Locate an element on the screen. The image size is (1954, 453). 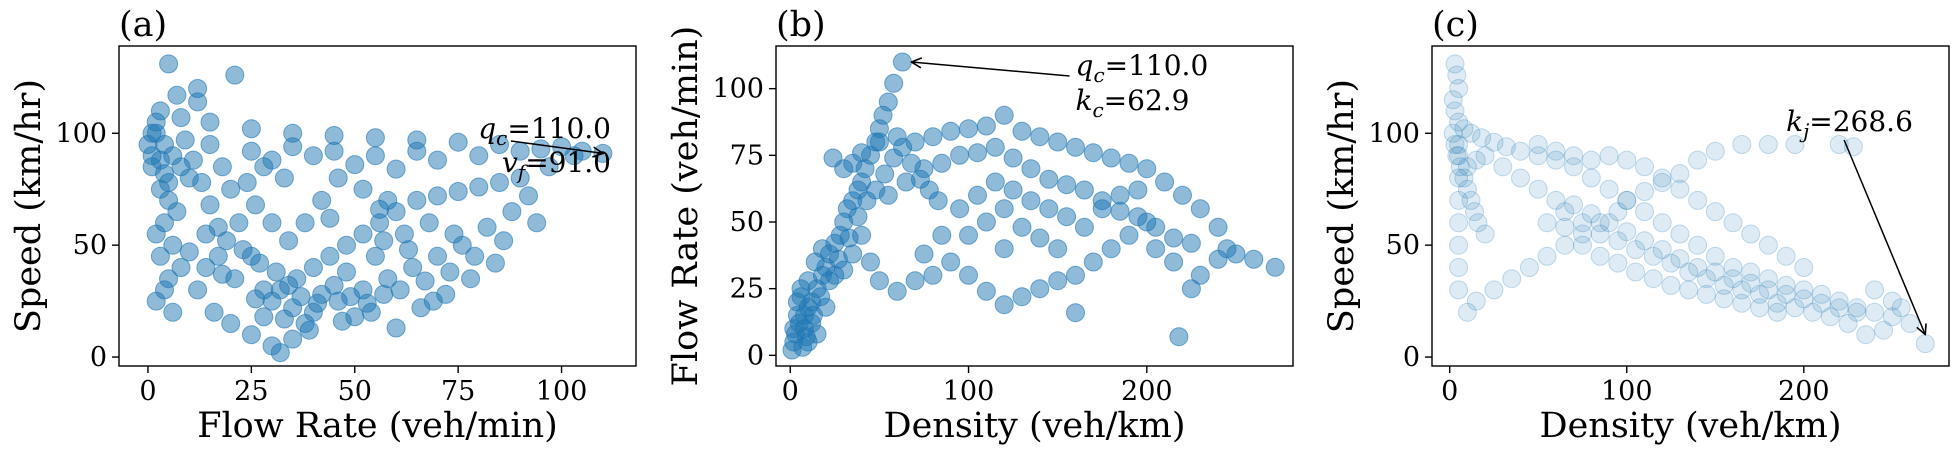
x-tick-label: 25 is located at coordinates (251, 391).